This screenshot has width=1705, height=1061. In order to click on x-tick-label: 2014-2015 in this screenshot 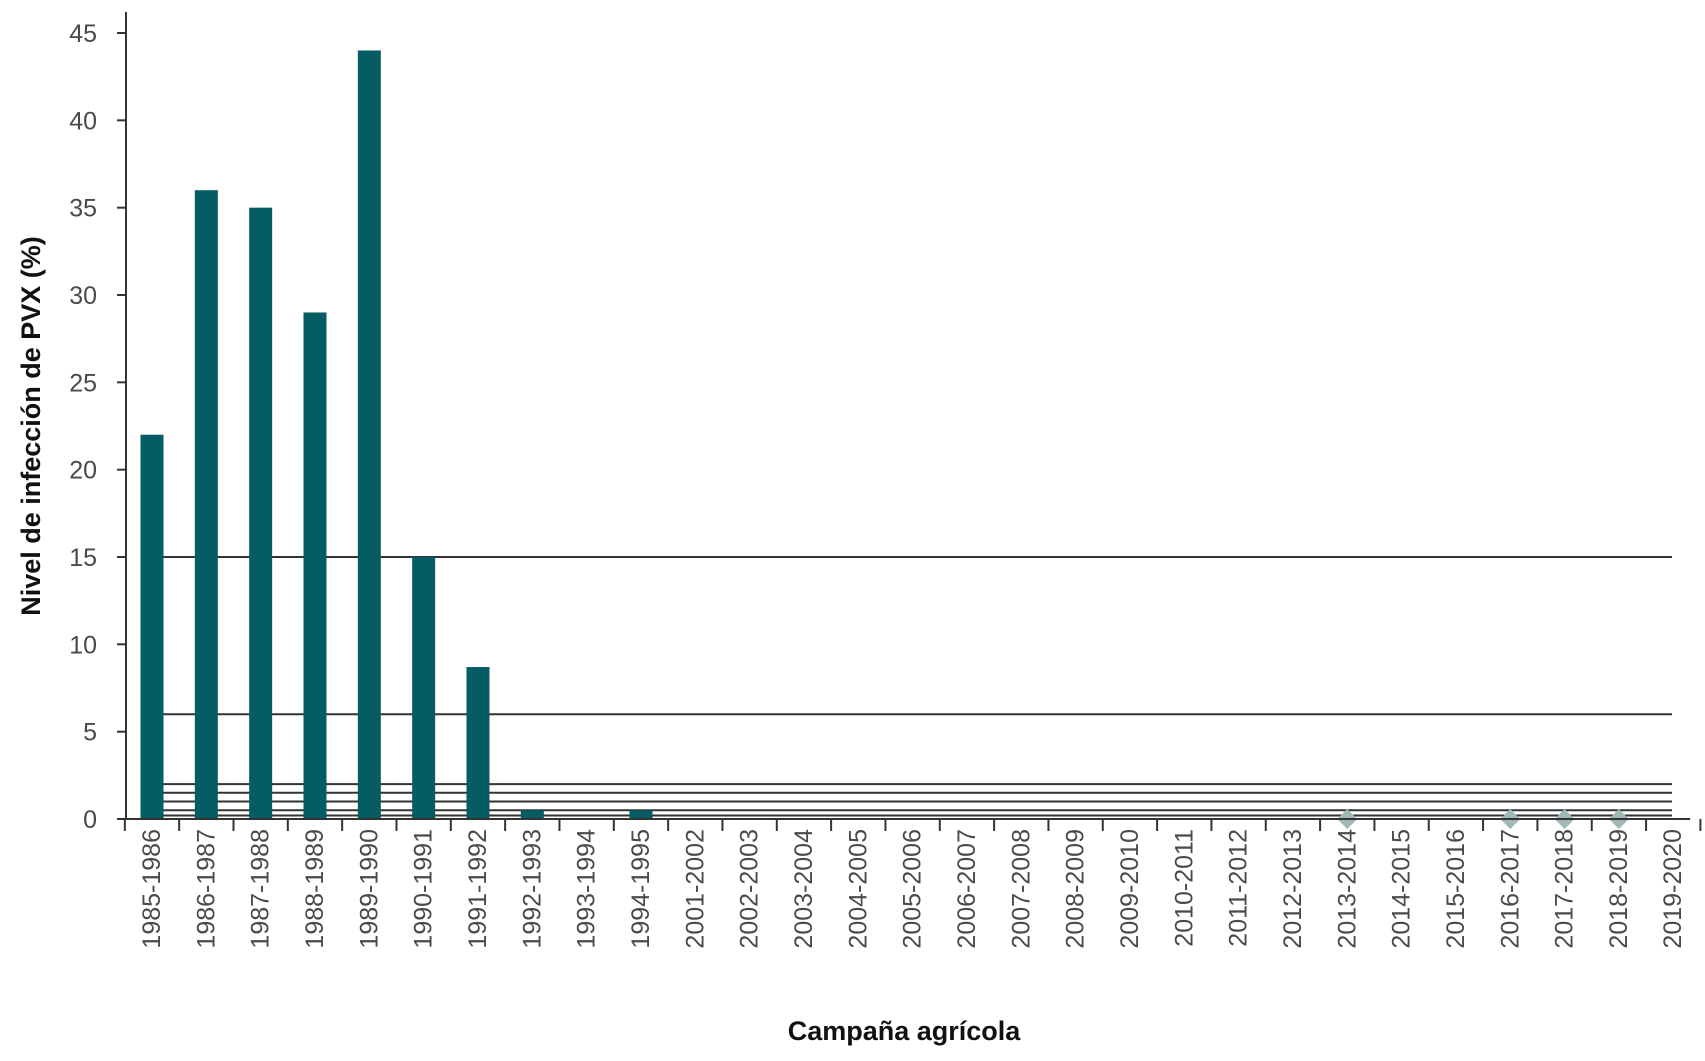, I will do `click(1402, 889)`.